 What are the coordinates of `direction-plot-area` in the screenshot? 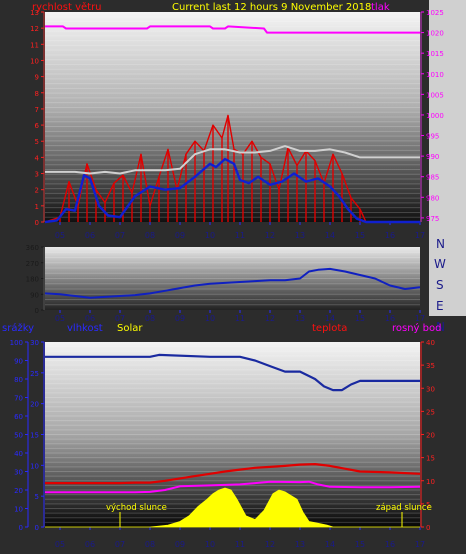 It's located at (232, 278).